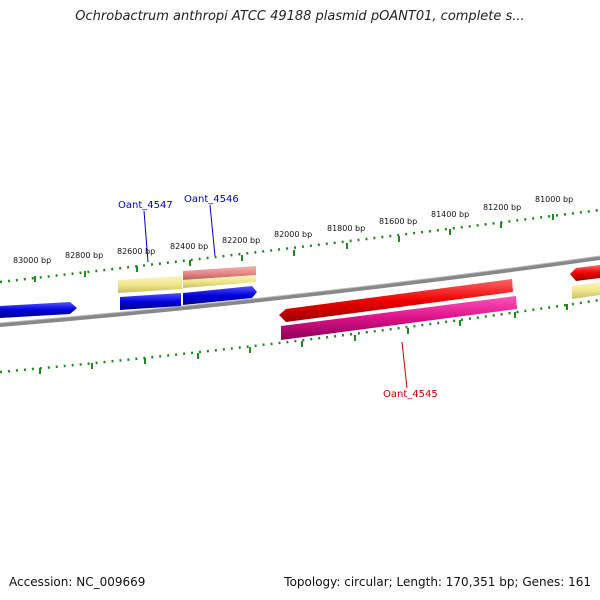 This screenshot has height=600, width=600. Describe the element at coordinates (77, 582) in the screenshot. I see `accession-text: Accession: NC_009669` at that location.